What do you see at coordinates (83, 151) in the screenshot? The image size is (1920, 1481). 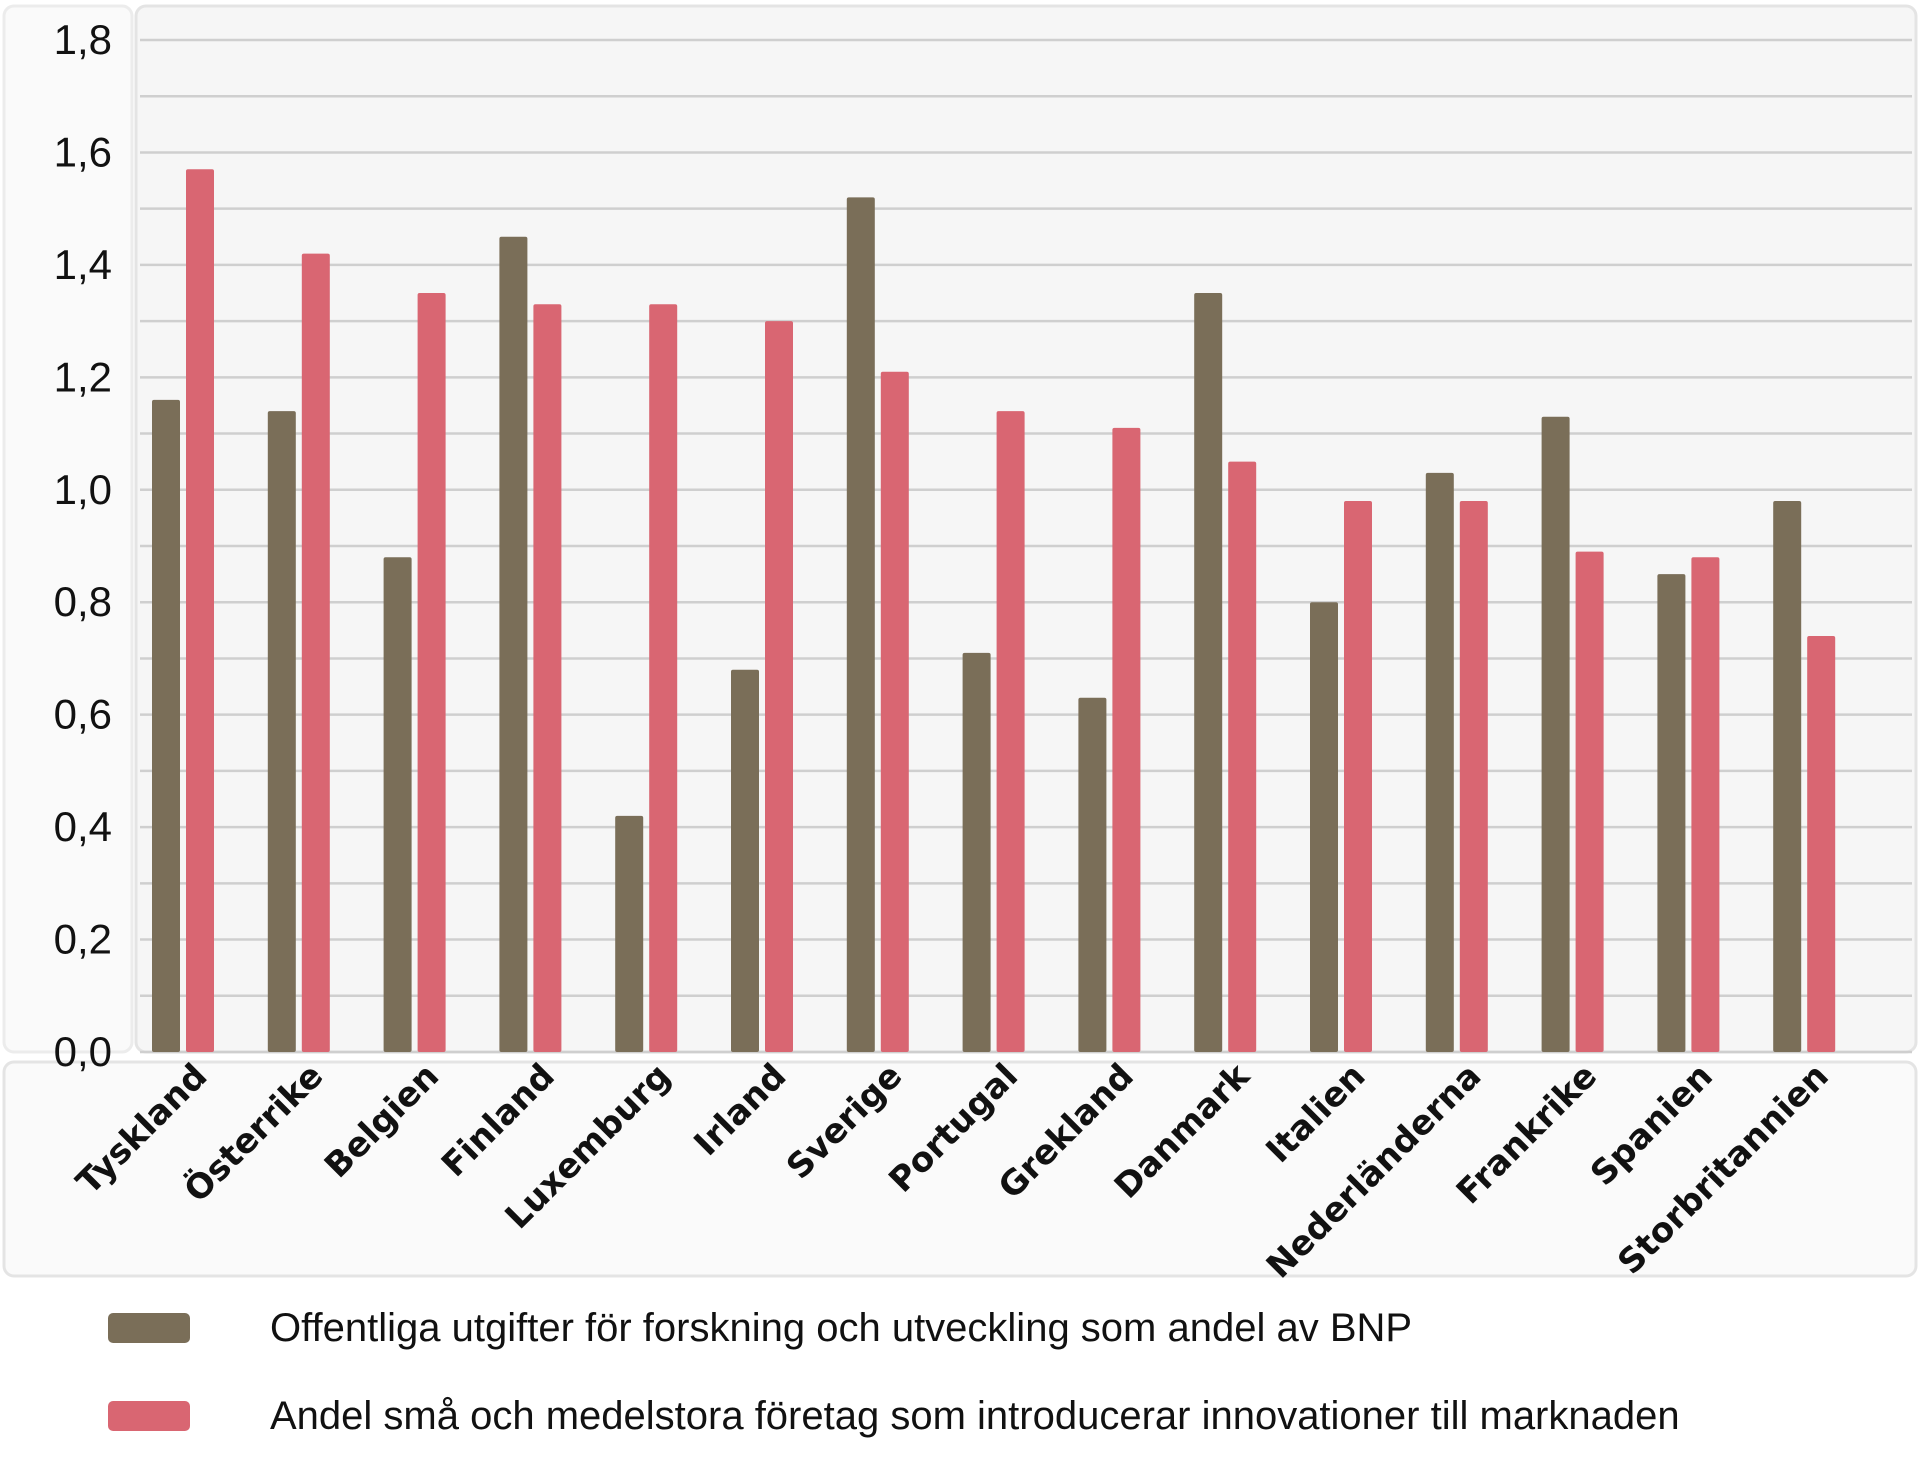 I see `y-tick-label: 1,6` at bounding box center [83, 151].